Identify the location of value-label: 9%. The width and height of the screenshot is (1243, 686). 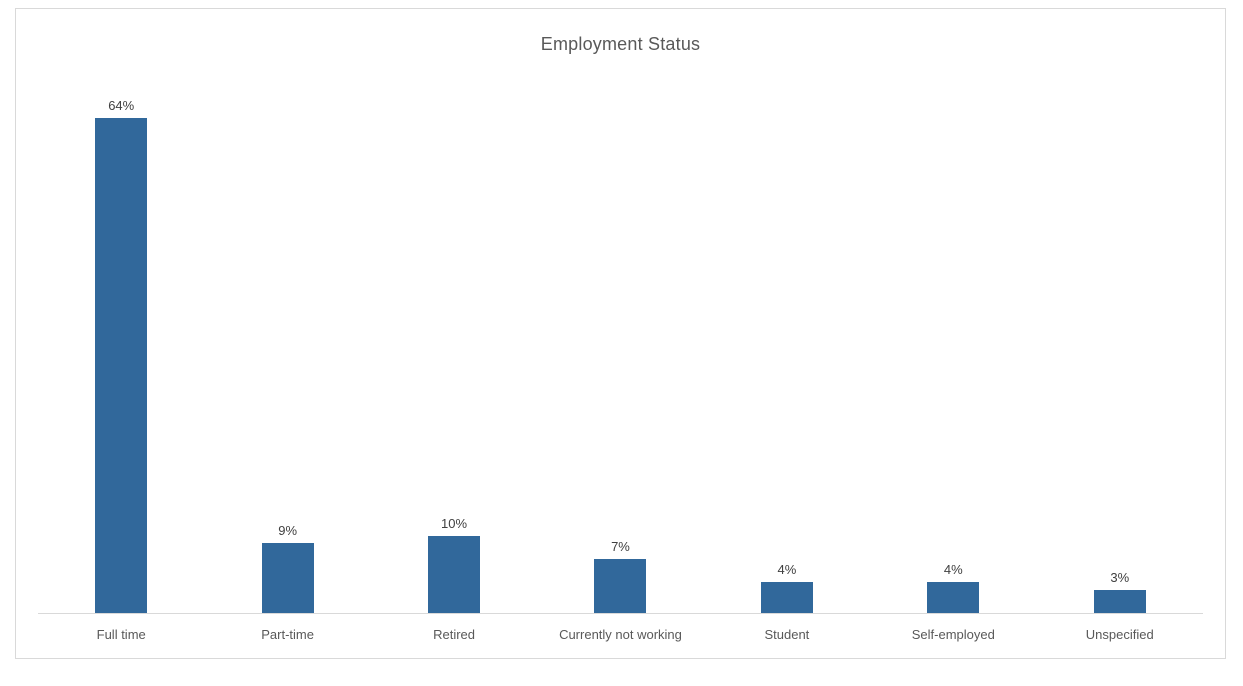
(288, 531).